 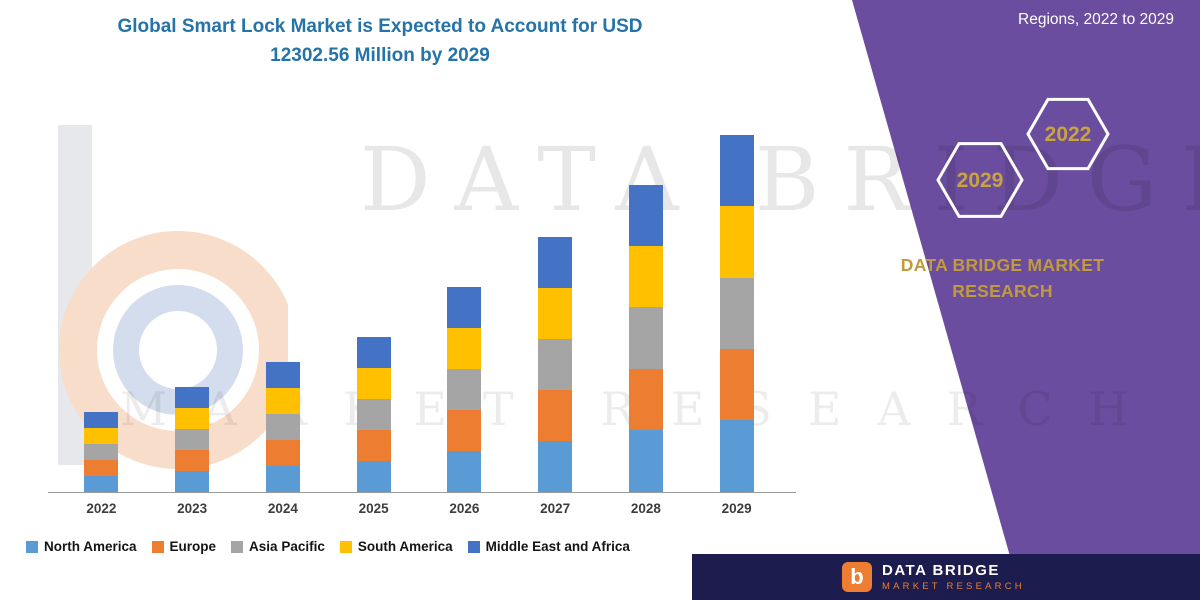 I want to click on segment-2022-middle-east-and-africa, so click(x=101, y=419).